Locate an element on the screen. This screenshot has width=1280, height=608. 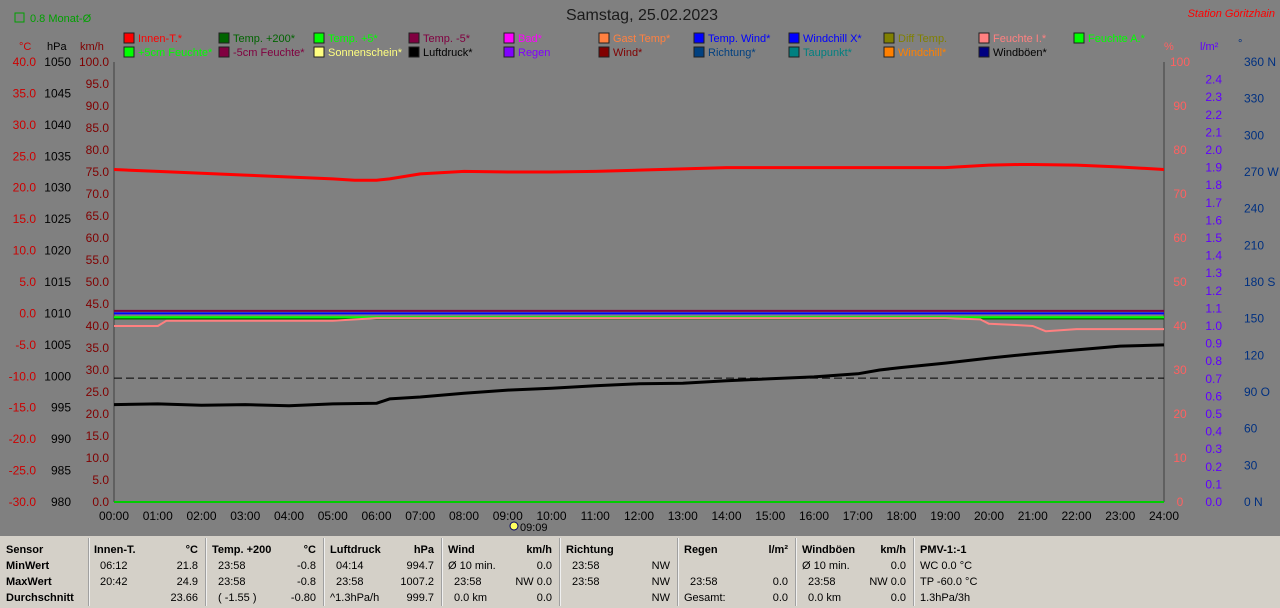
legend-item: Temp. +5* is located at coordinates (346, 38).